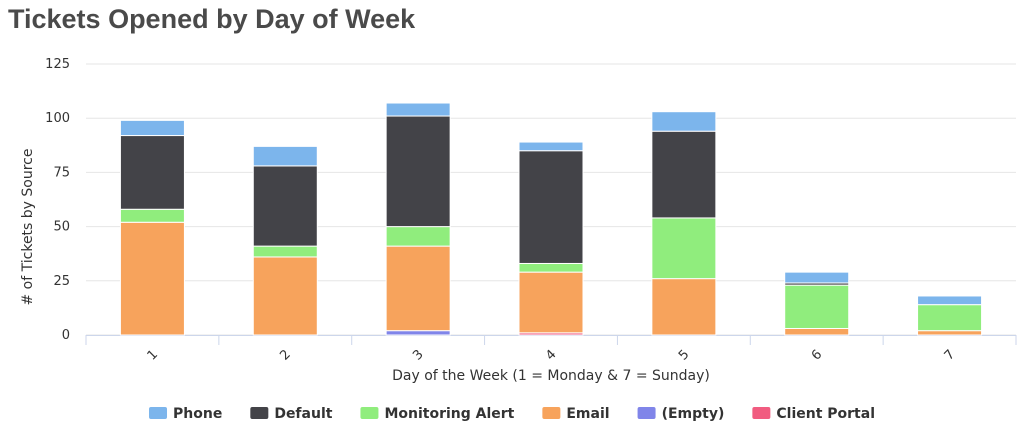 The width and height of the screenshot is (1024, 432). What do you see at coordinates (28, 227) in the screenshot?
I see `y-axis-title: # of Tickets by Source` at bounding box center [28, 227].